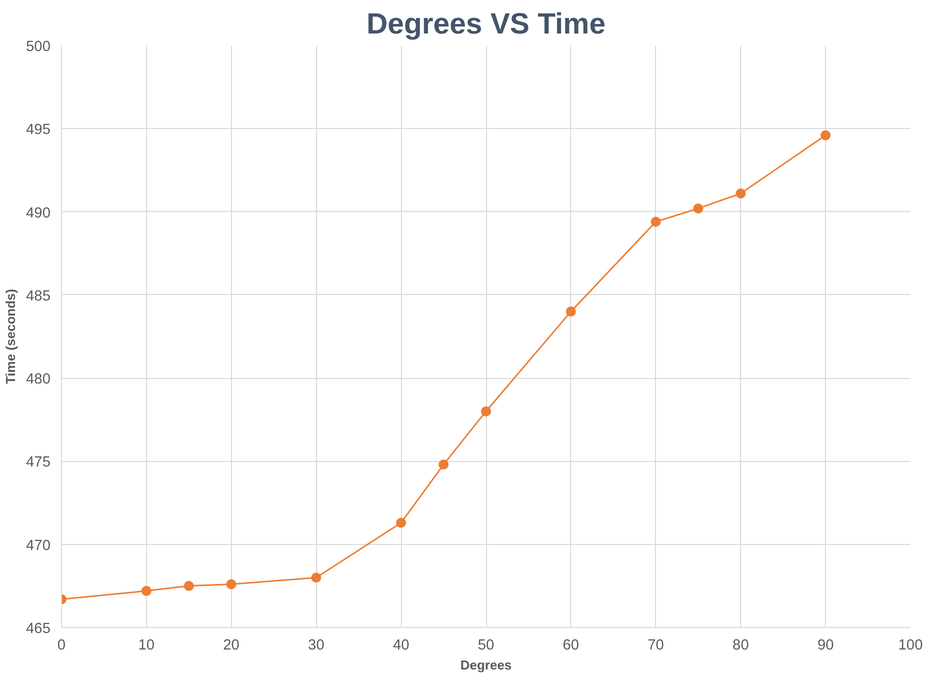 The height and width of the screenshot is (681, 936). I want to click on y-tick-label: 475, so click(38, 462).